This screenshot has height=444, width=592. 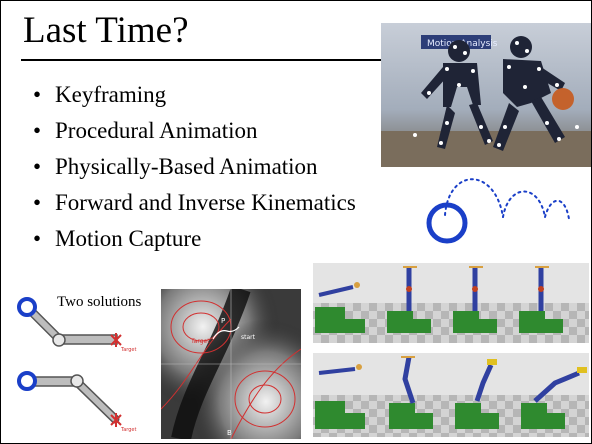 I want to click on bouncing-ball-diagram, so click(x=498, y=211).